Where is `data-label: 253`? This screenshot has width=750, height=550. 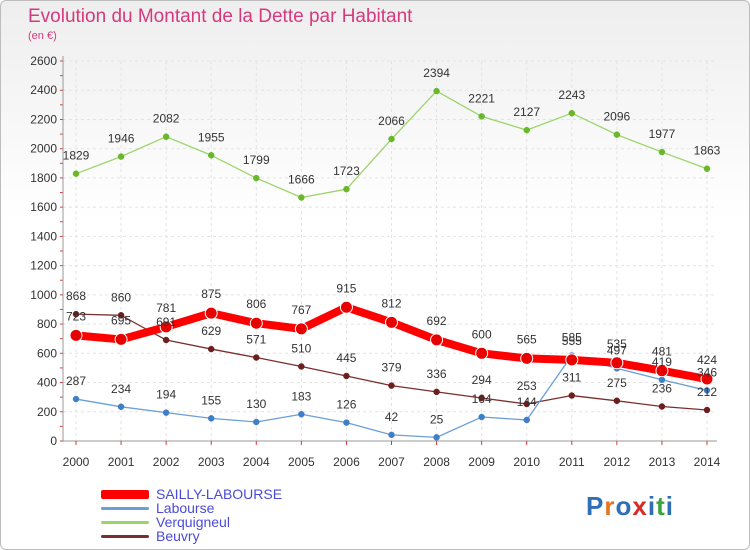 data-label: 253 is located at coordinates (527, 386).